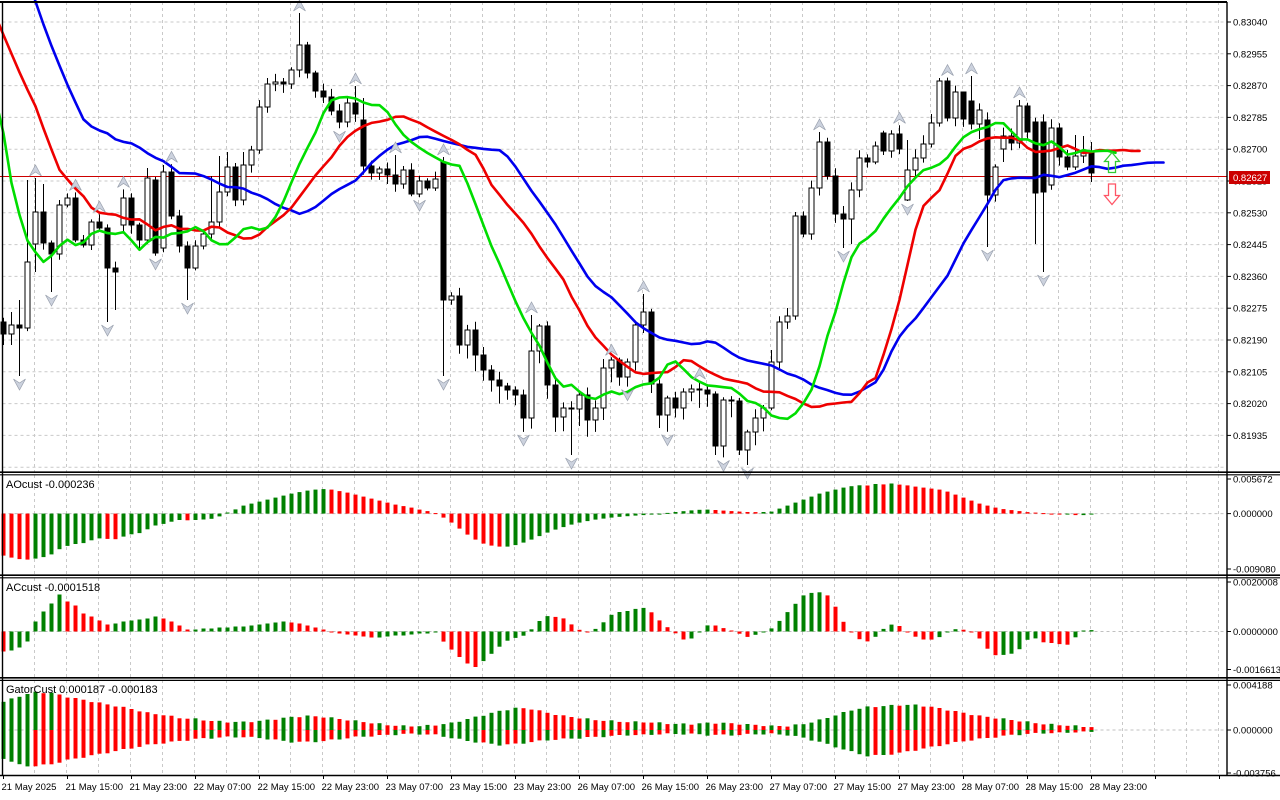  What do you see at coordinates (351, 787) in the screenshot?
I see `svg-text: 22 May 23:00` at bounding box center [351, 787].